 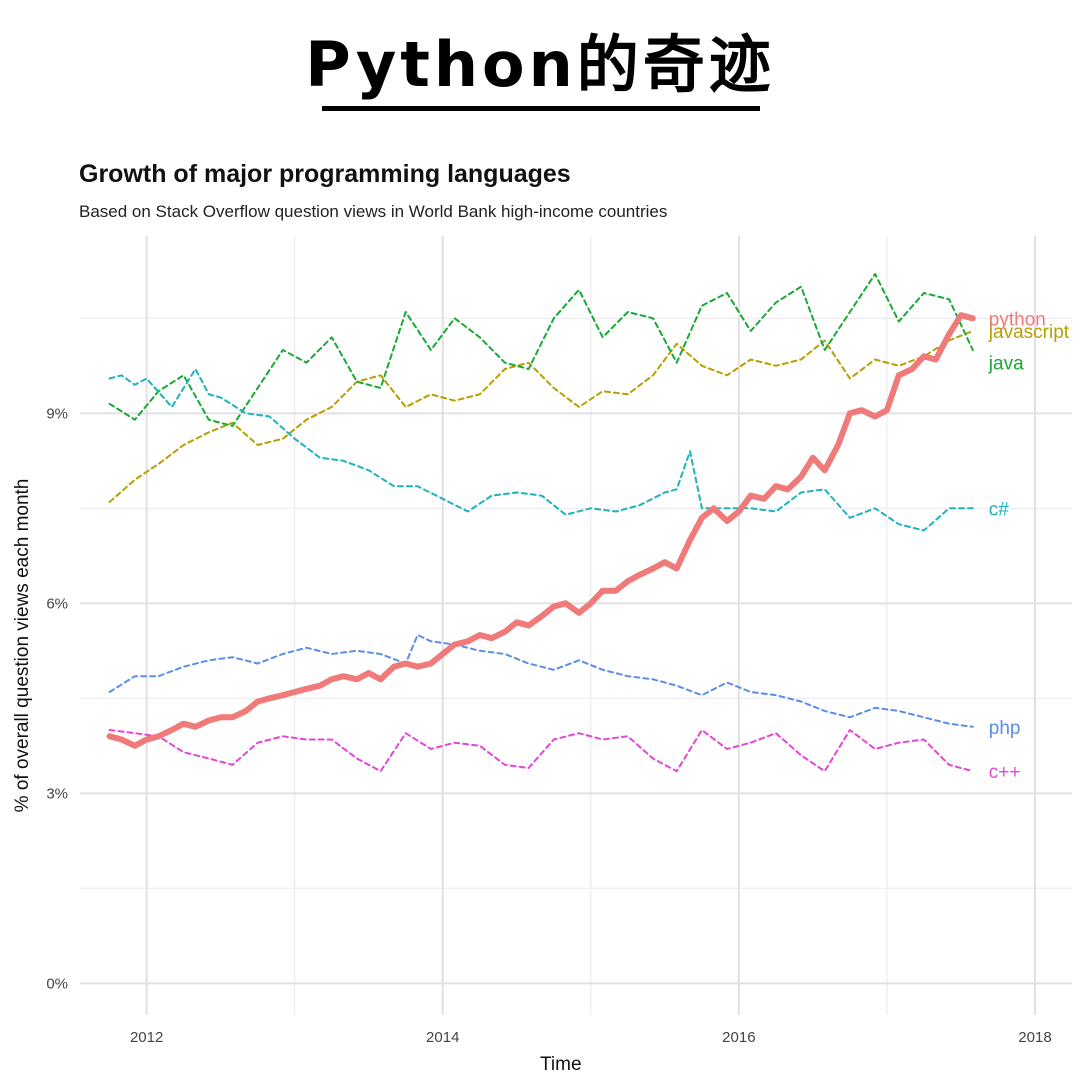 What do you see at coordinates (541, 450) in the screenshot?
I see `series-line-csharp` at bounding box center [541, 450].